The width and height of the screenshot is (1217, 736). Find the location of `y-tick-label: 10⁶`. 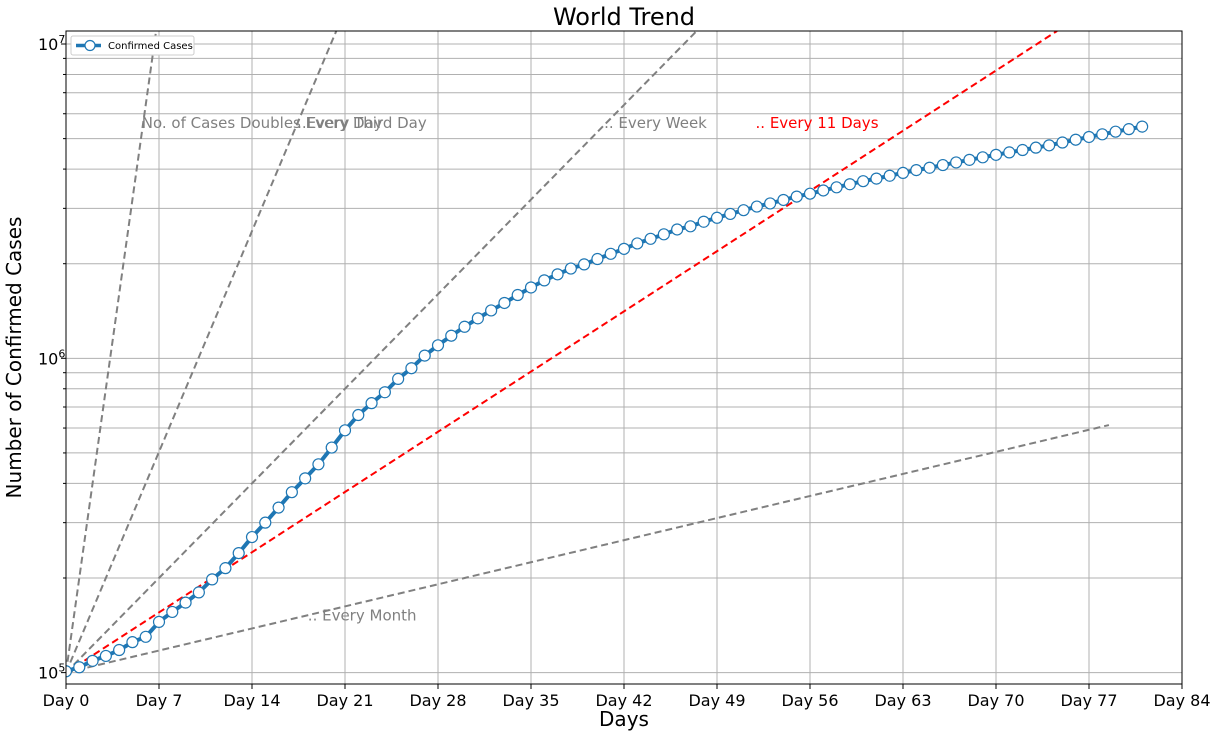

y-tick-label: 10⁶ is located at coordinates (51, 357).